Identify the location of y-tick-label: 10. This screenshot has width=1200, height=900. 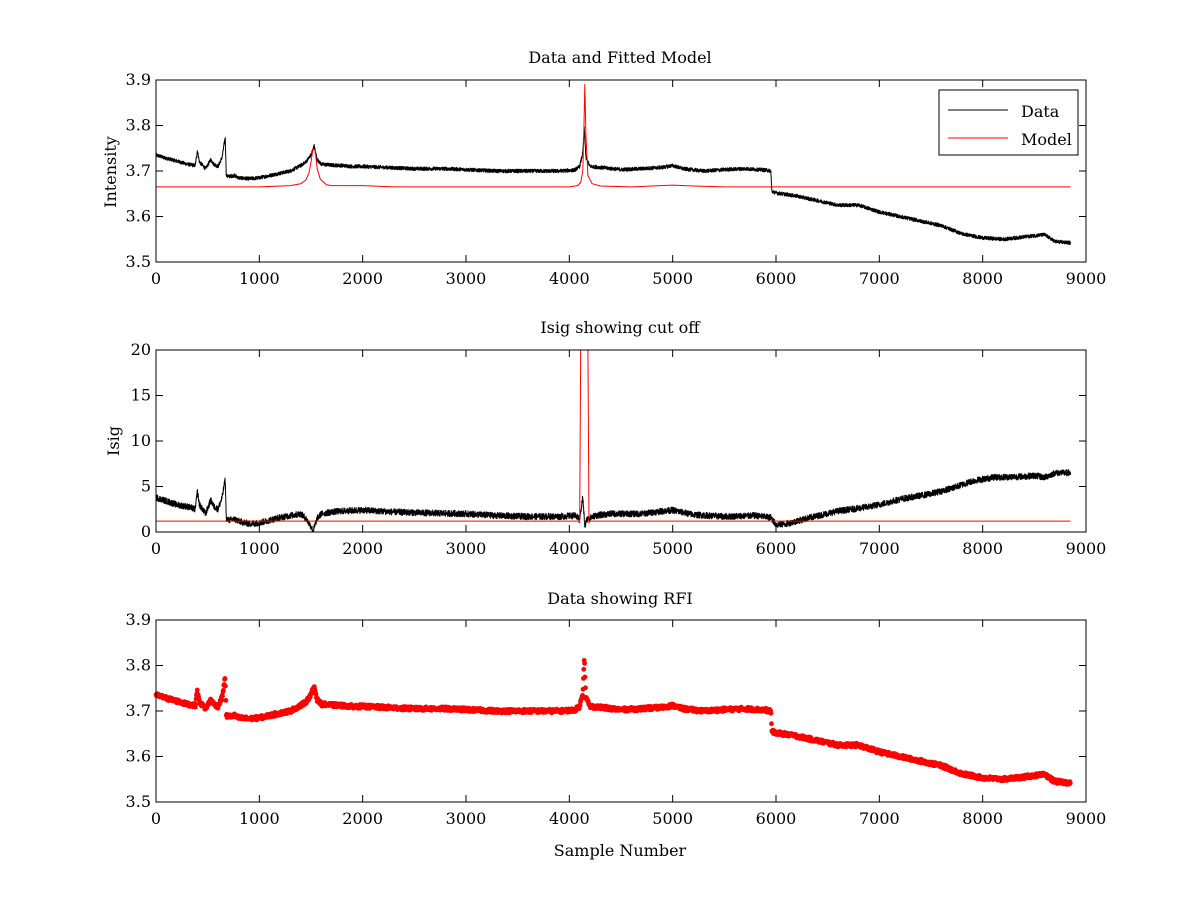
(141, 440).